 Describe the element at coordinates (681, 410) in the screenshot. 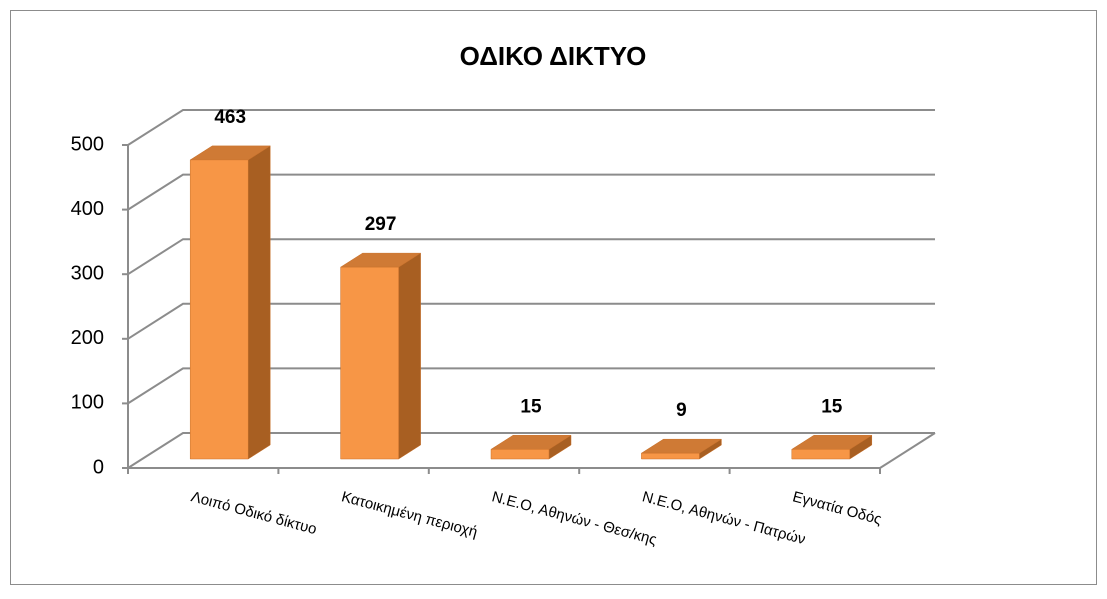

I see `data-label: 9` at that location.